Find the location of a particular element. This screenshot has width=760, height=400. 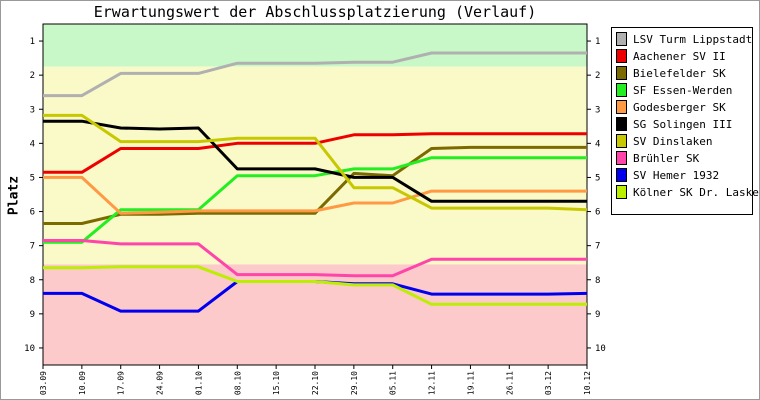

x-tick-label: 29.10 is located at coordinates (354, 383).